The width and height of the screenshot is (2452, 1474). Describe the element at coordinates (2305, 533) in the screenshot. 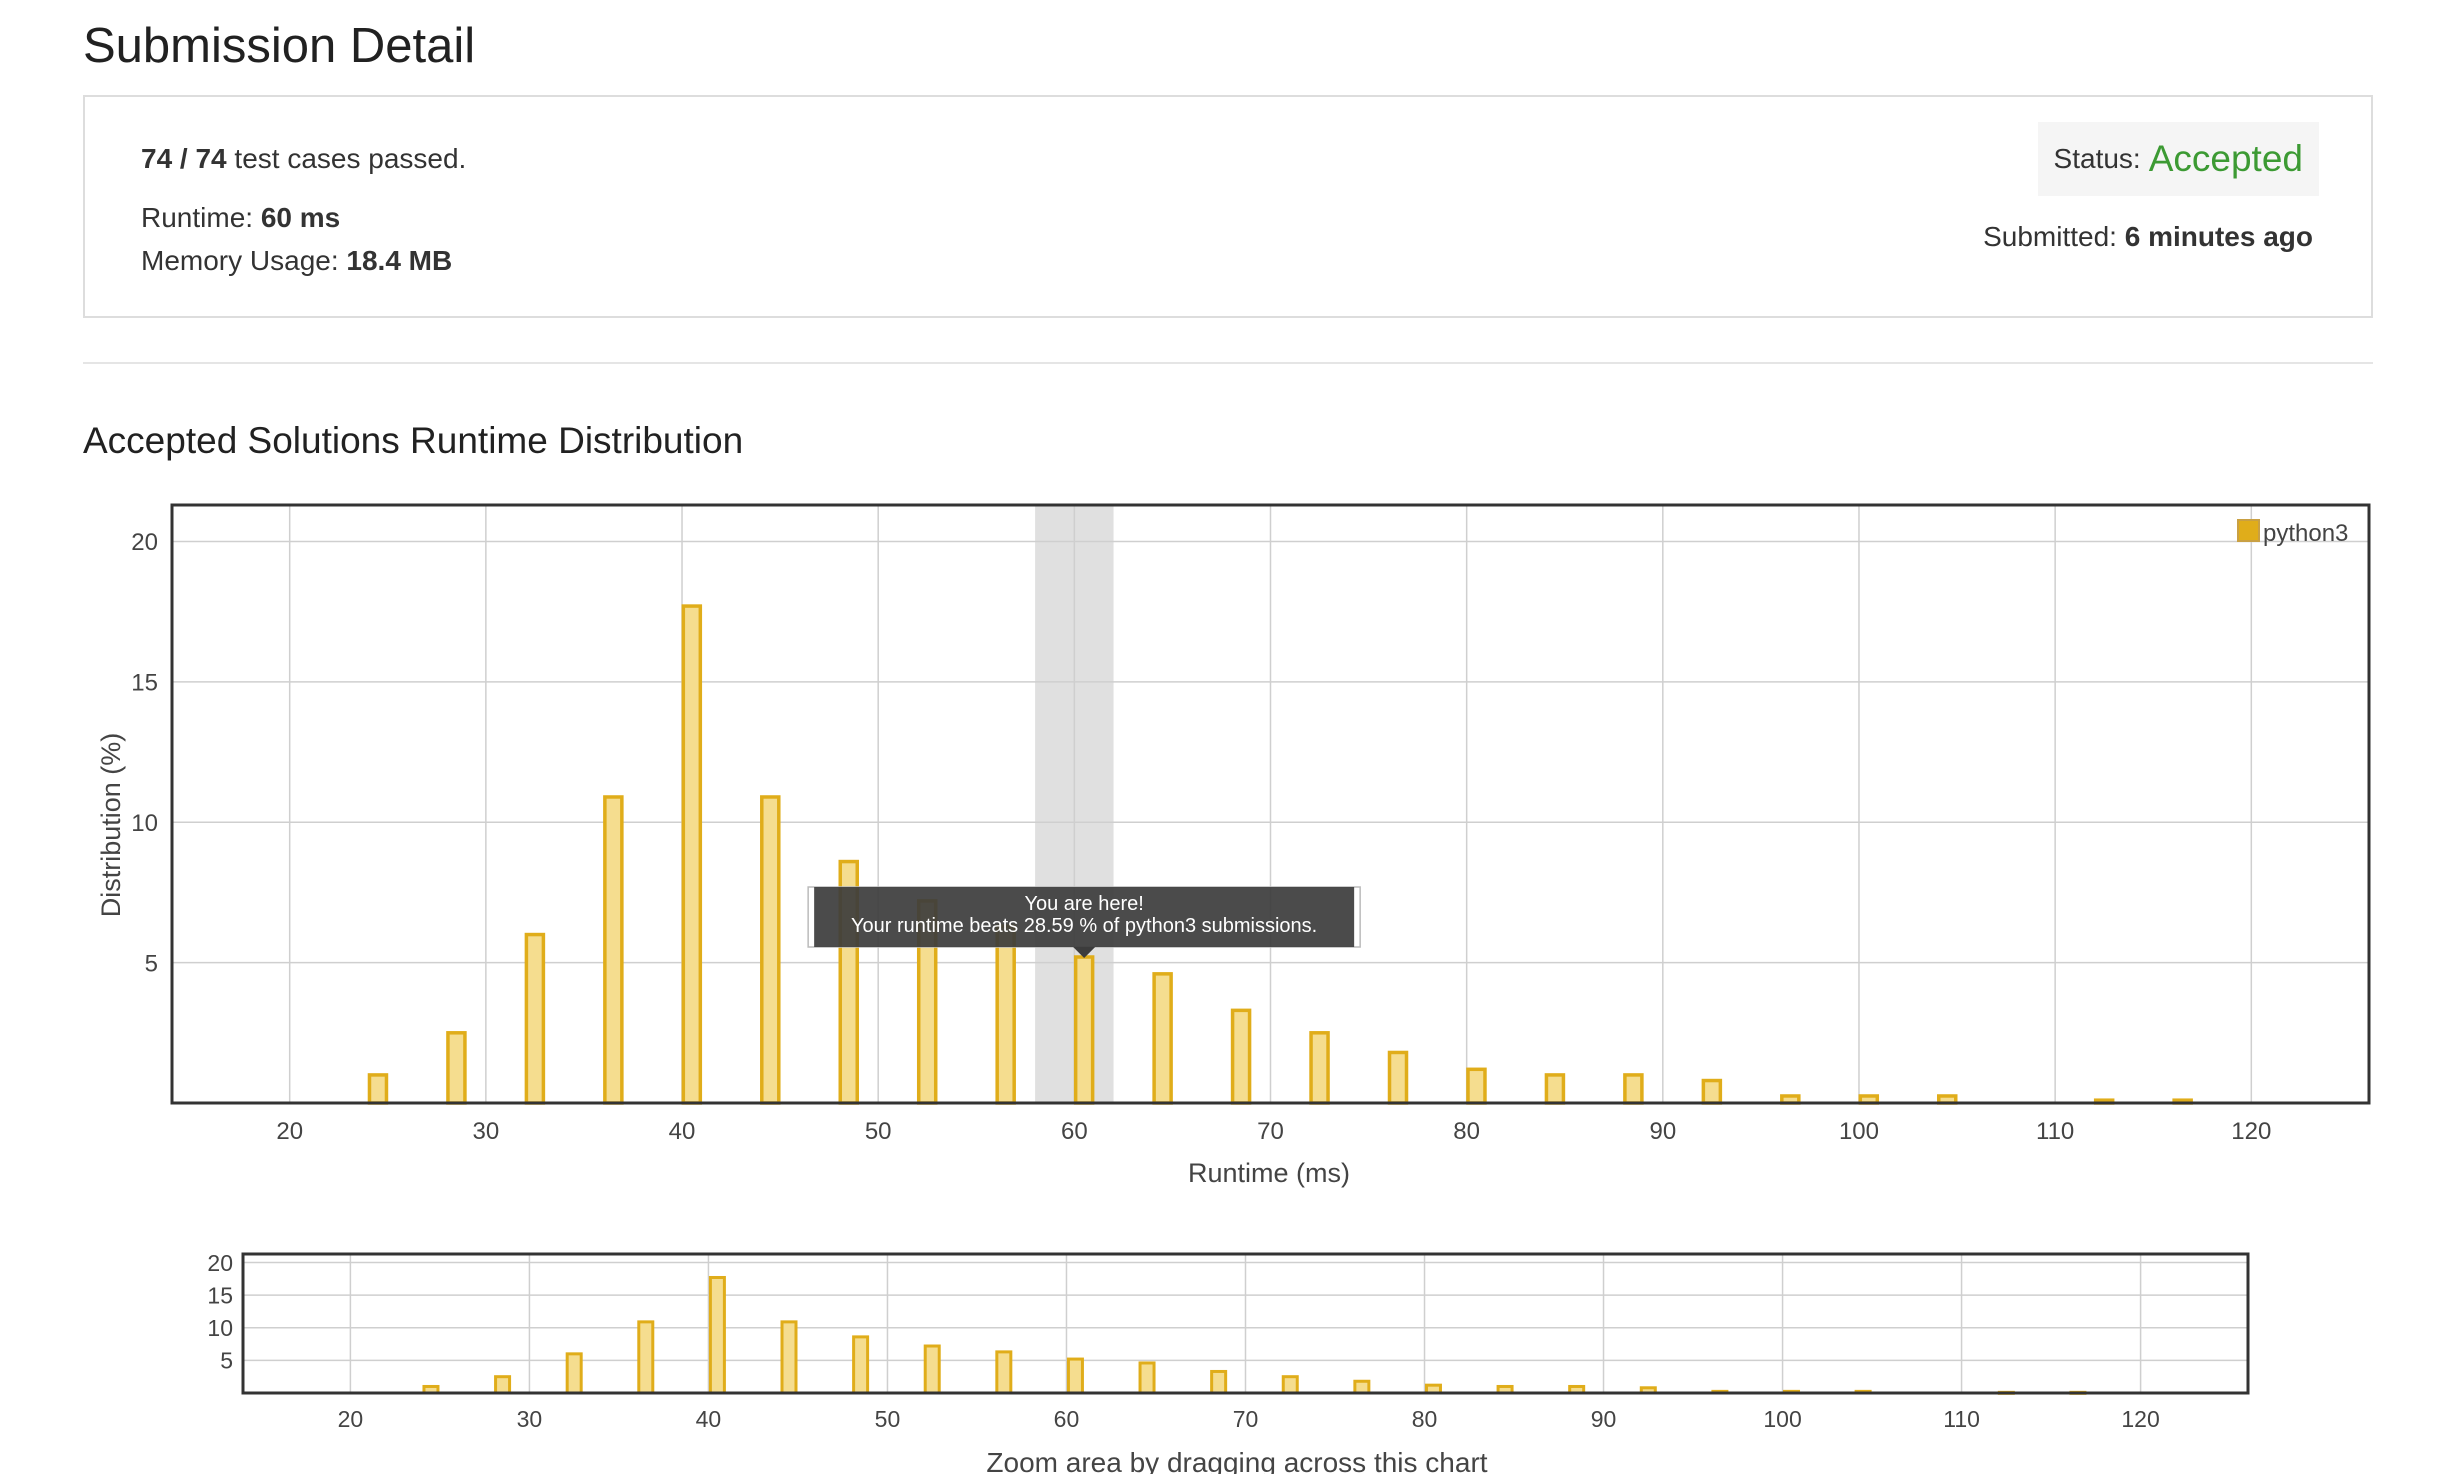

I see `legend-label-python3: python3` at that location.